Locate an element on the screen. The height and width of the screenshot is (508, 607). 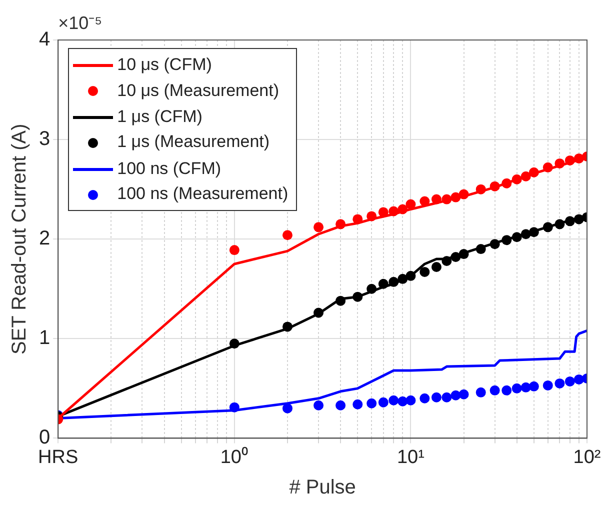
y-tick-label: 0 is located at coordinates (44, 437).